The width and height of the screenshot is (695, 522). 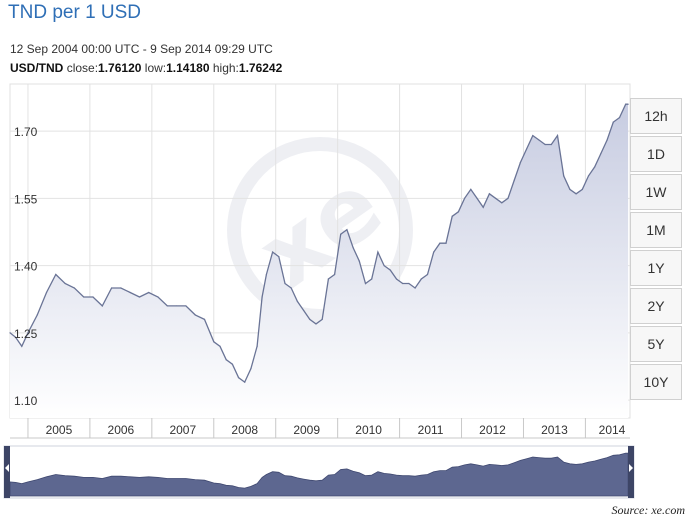 I want to click on range-button-2y: 2Y, so click(x=656, y=306).